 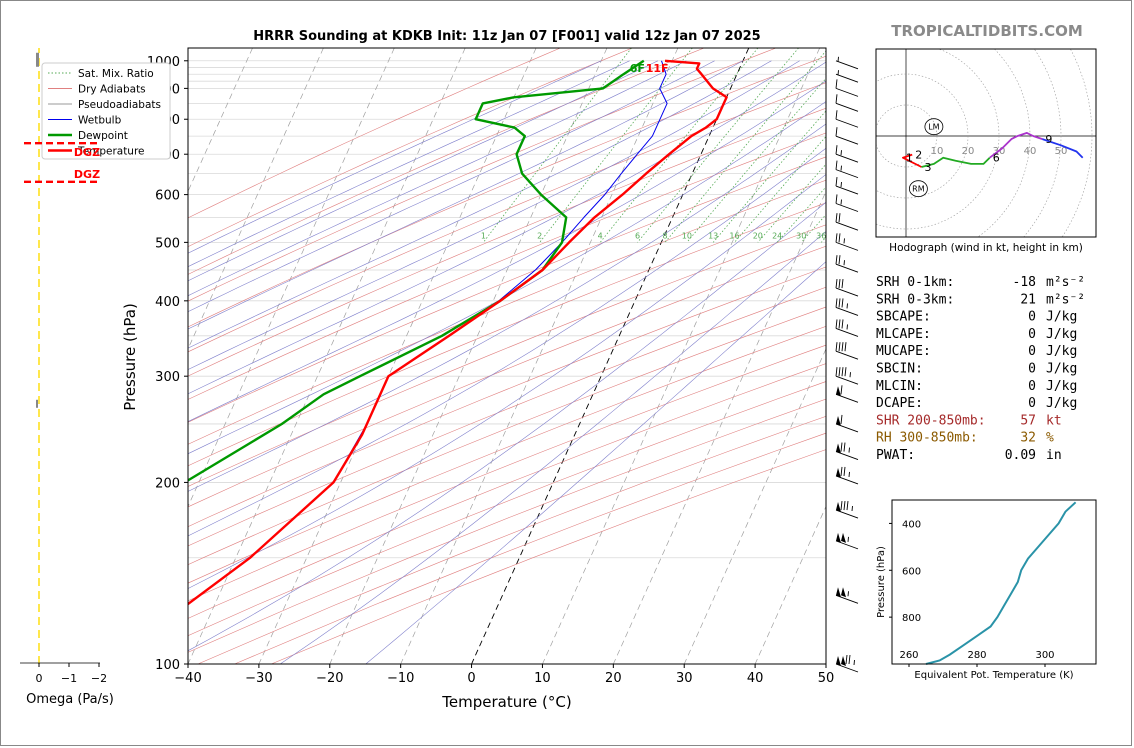 What do you see at coordinates (777, 235) in the screenshot?
I see `mixing-ratio-label: 24` at bounding box center [777, 235].